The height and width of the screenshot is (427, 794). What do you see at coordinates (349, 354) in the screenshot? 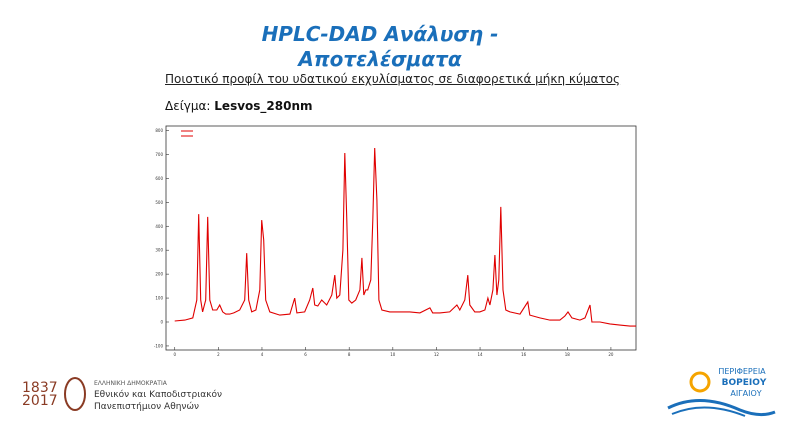
I see `x-tick-label: 8` at bounding box center [349, 354].